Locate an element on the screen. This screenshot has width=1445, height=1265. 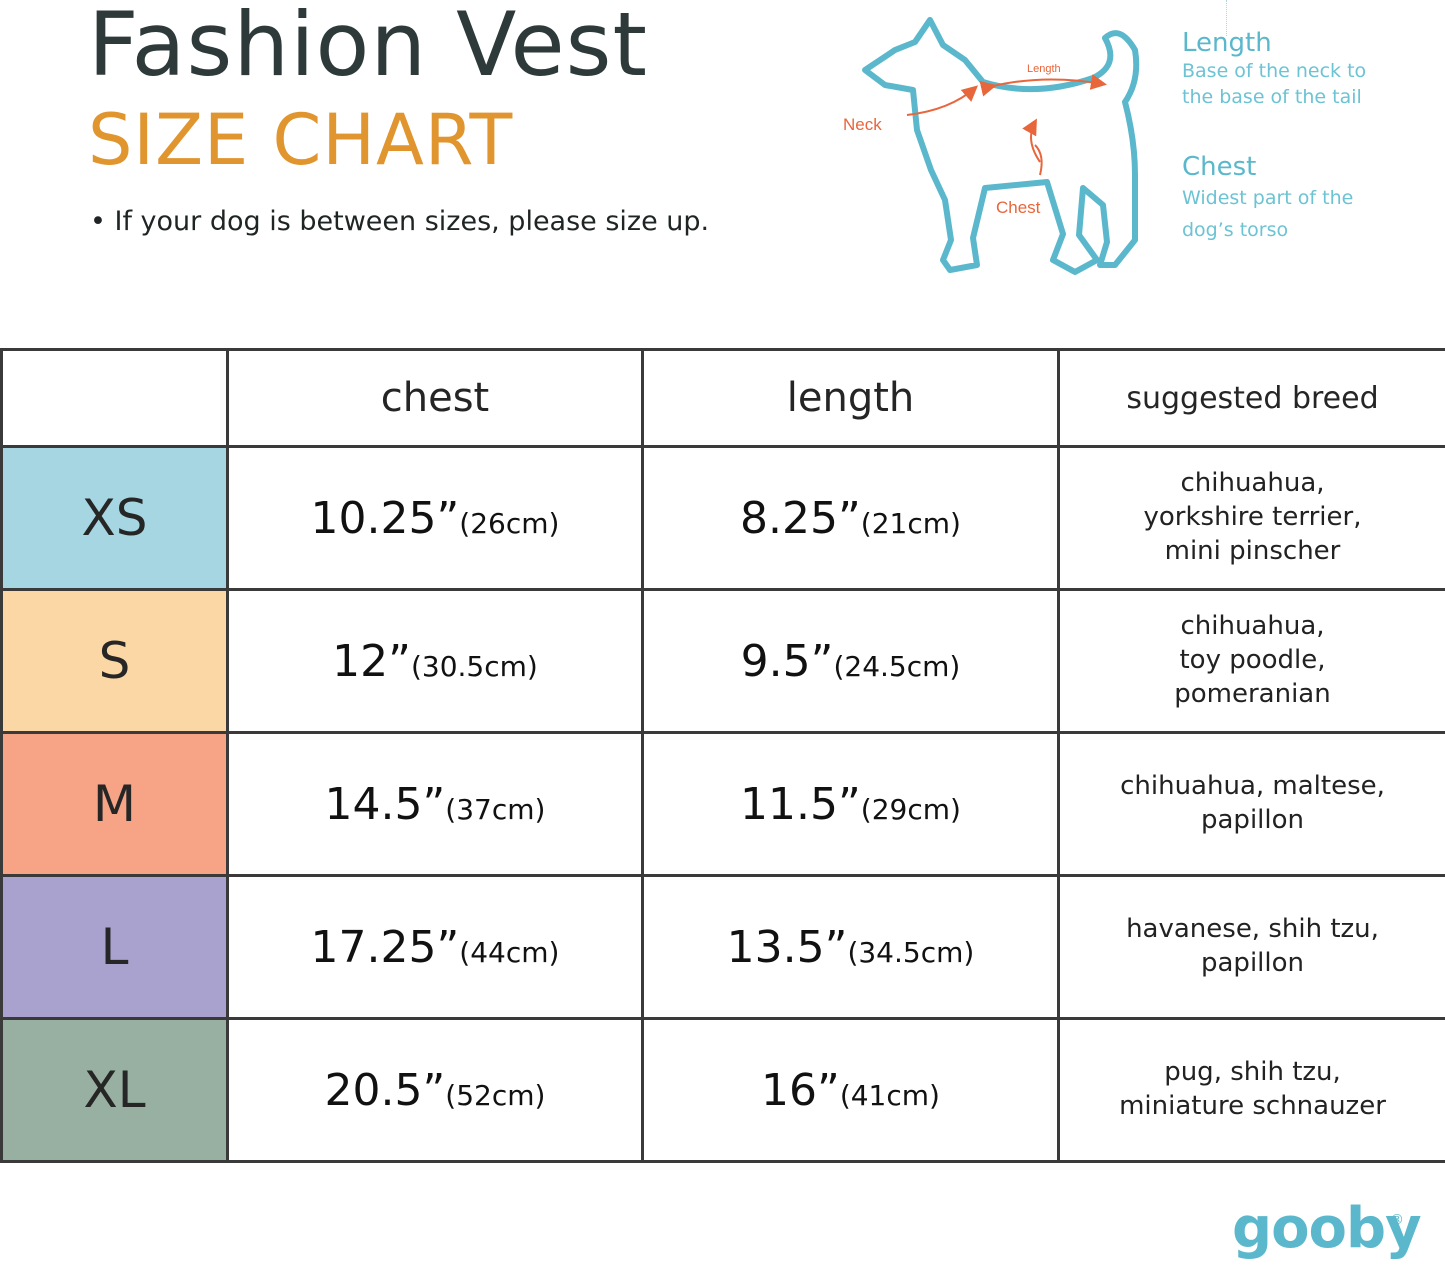
length-cell: 9.5”(24.5cm) is located at coordinates (850, 661).